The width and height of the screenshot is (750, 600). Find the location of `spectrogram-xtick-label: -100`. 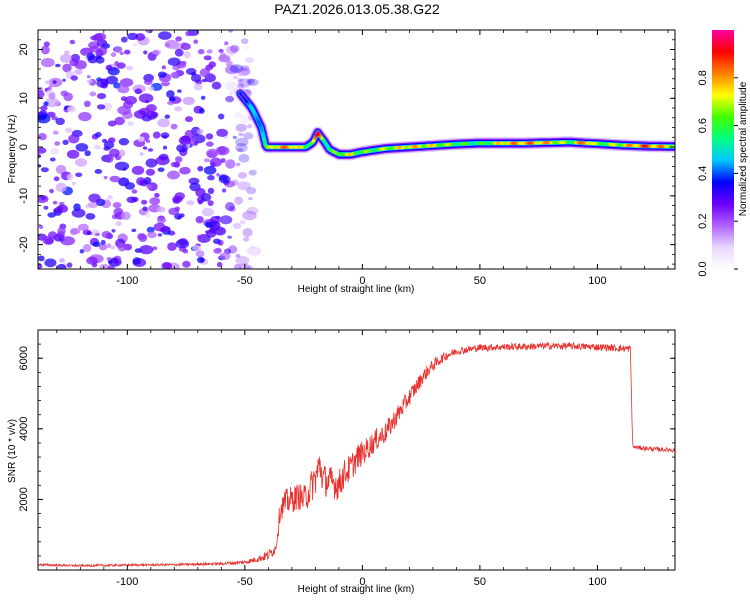

spectrogram-xtick-label: -100 is located at coordinates (127, 281).